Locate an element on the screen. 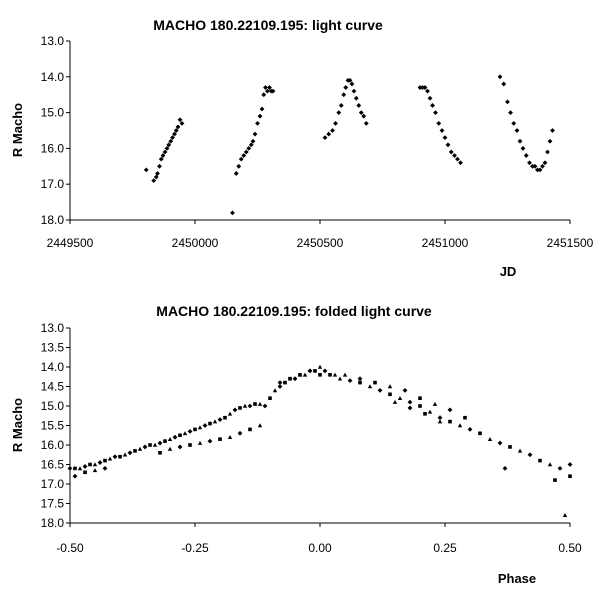 The width and height of the screenshot is (600, 600). y-tick-label: 14.0 is located at coordinates (53, 367).